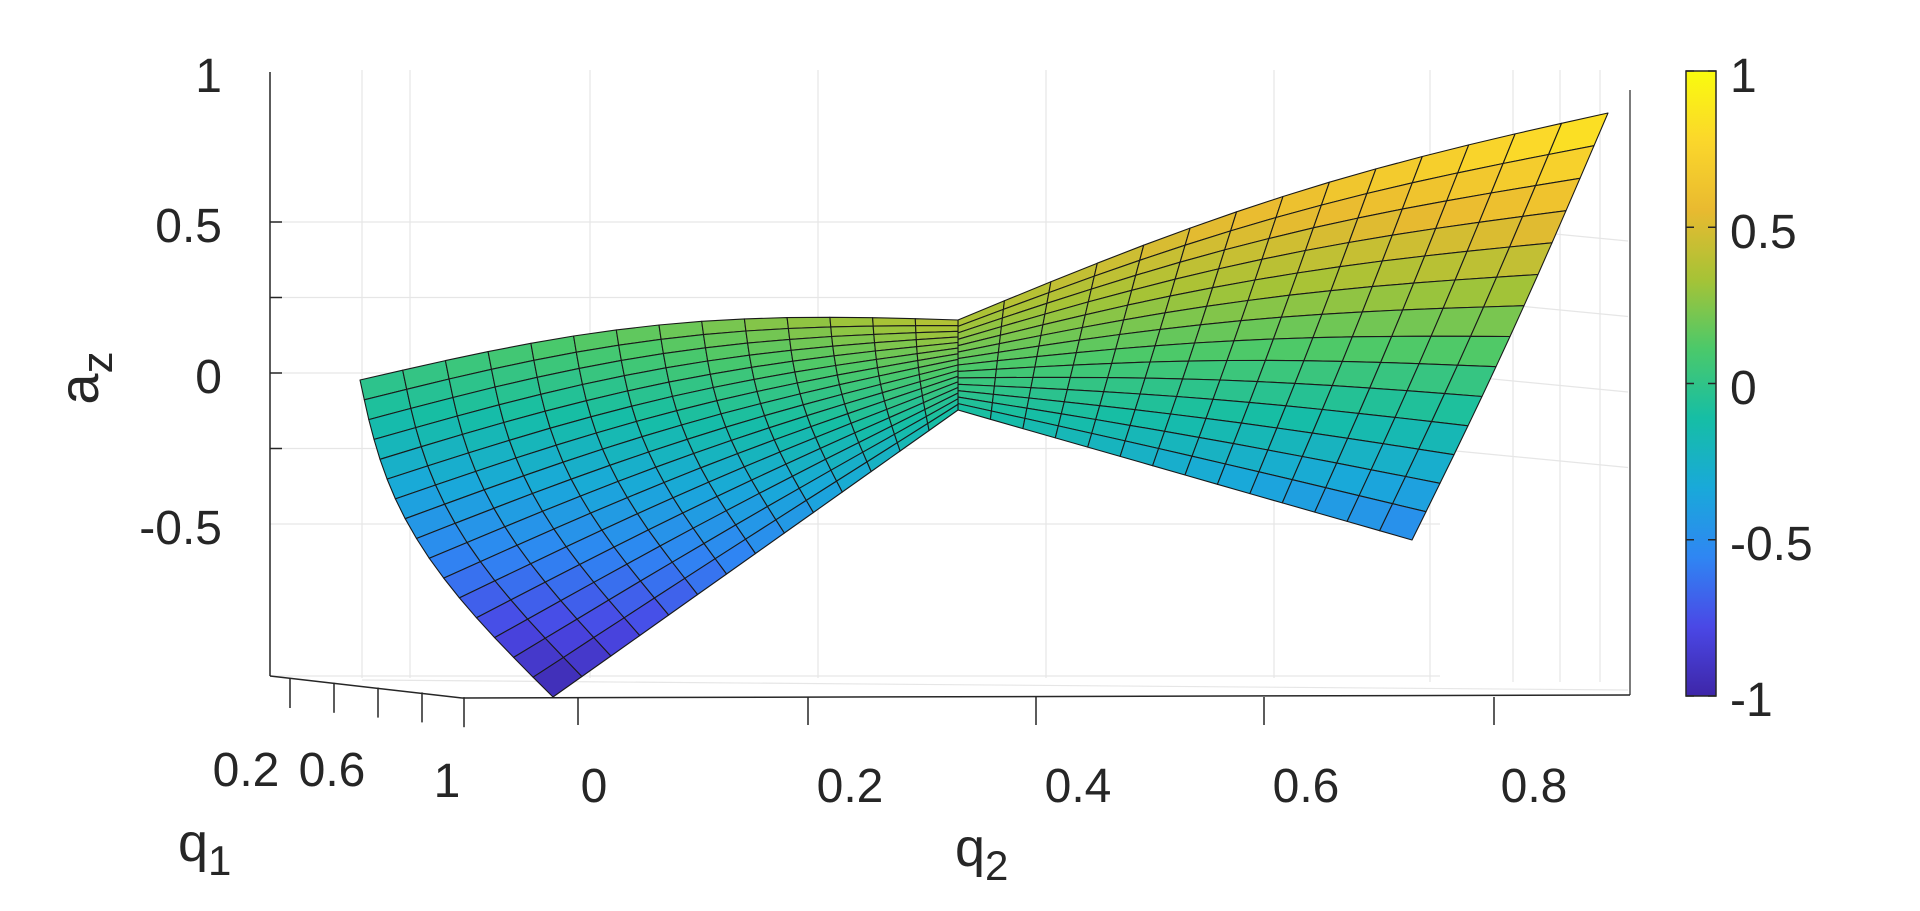 This screenshot has height=911, width=1920. Describe the element at coordinates (1529, 458) in the screenshot. I see `grid-line` at that location.